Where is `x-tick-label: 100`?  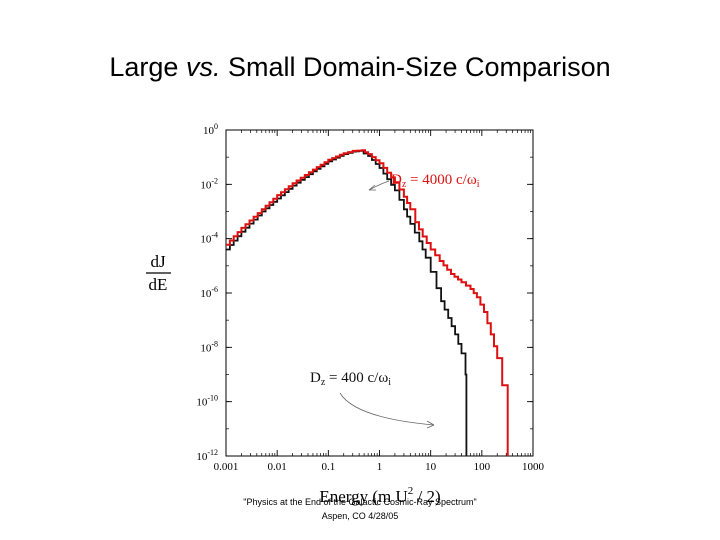
x-tick-label: 100 is located at coordinates (482, 467).